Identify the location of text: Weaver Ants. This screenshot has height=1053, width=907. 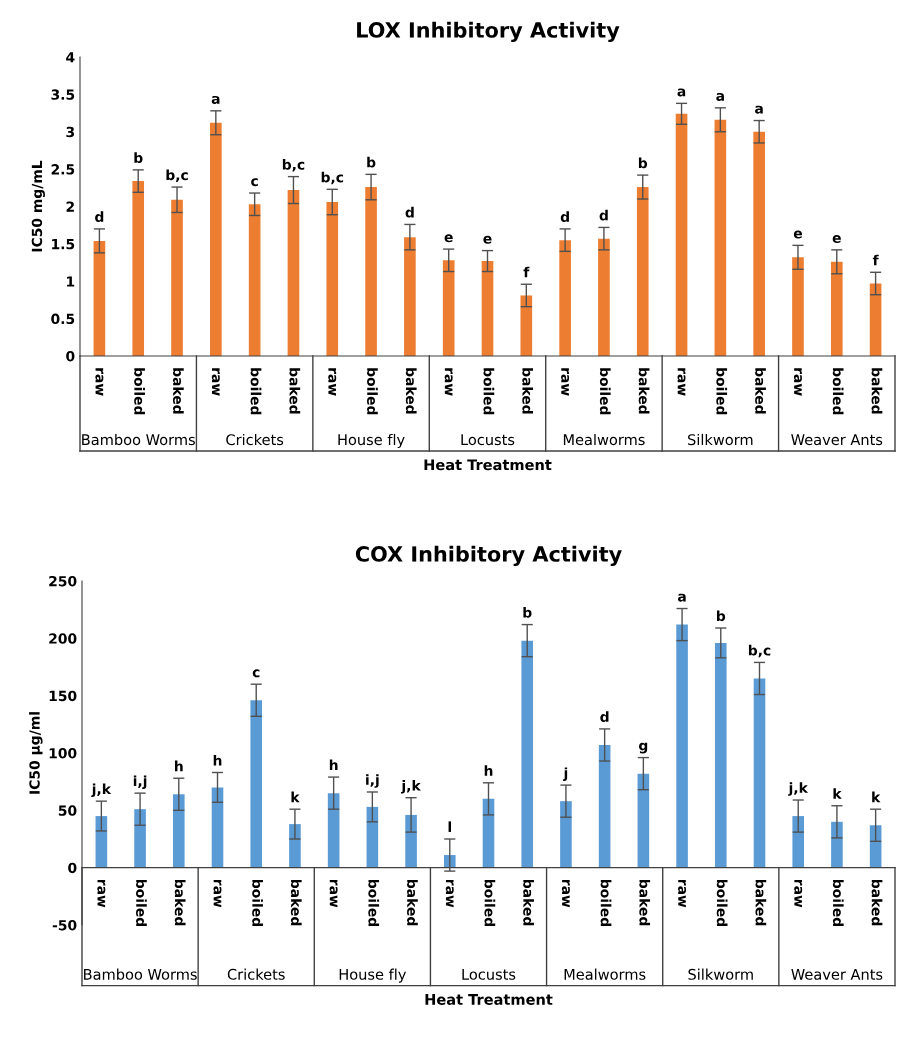
(837, 440).